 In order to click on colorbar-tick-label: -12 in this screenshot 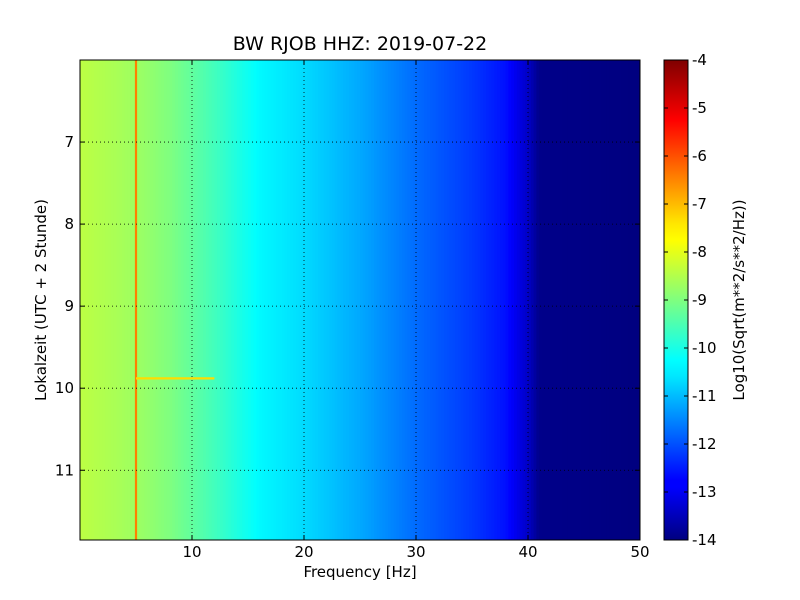, I will do `click(704, 444)`.